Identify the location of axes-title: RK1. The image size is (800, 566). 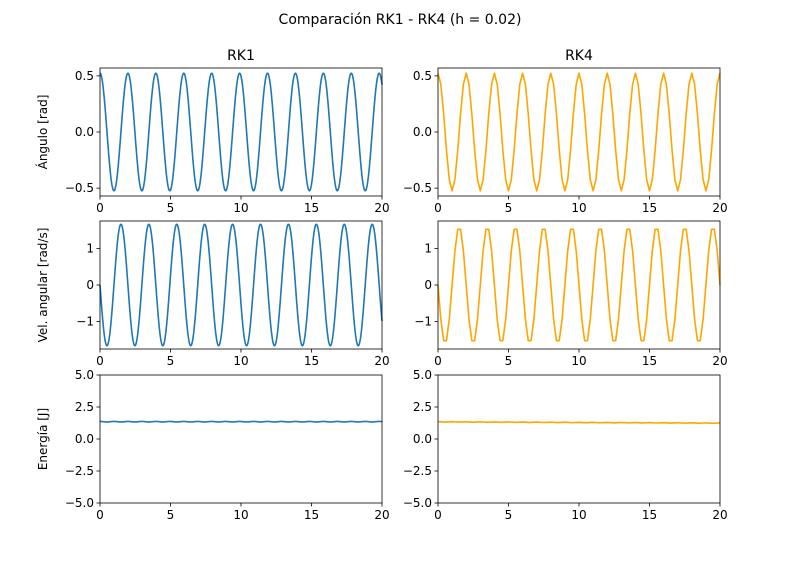
(241, 56).